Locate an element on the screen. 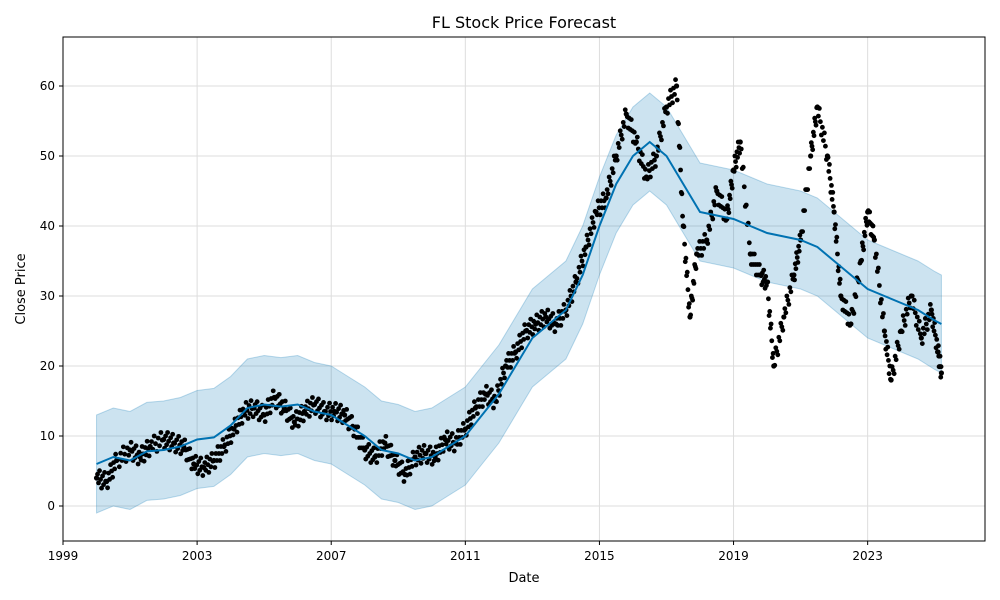 Image resolution: width=1000 pixels, height=600 pixels. y-tick-label: 10 is located at coordinates (47, 436).